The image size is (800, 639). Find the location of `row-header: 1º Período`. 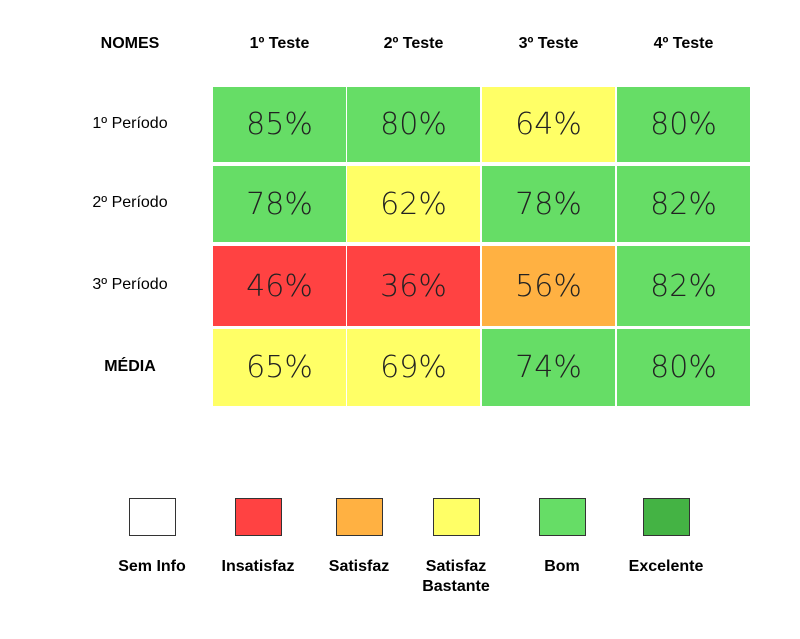

row-header: 1º Período is located at coordinates (130, 123).